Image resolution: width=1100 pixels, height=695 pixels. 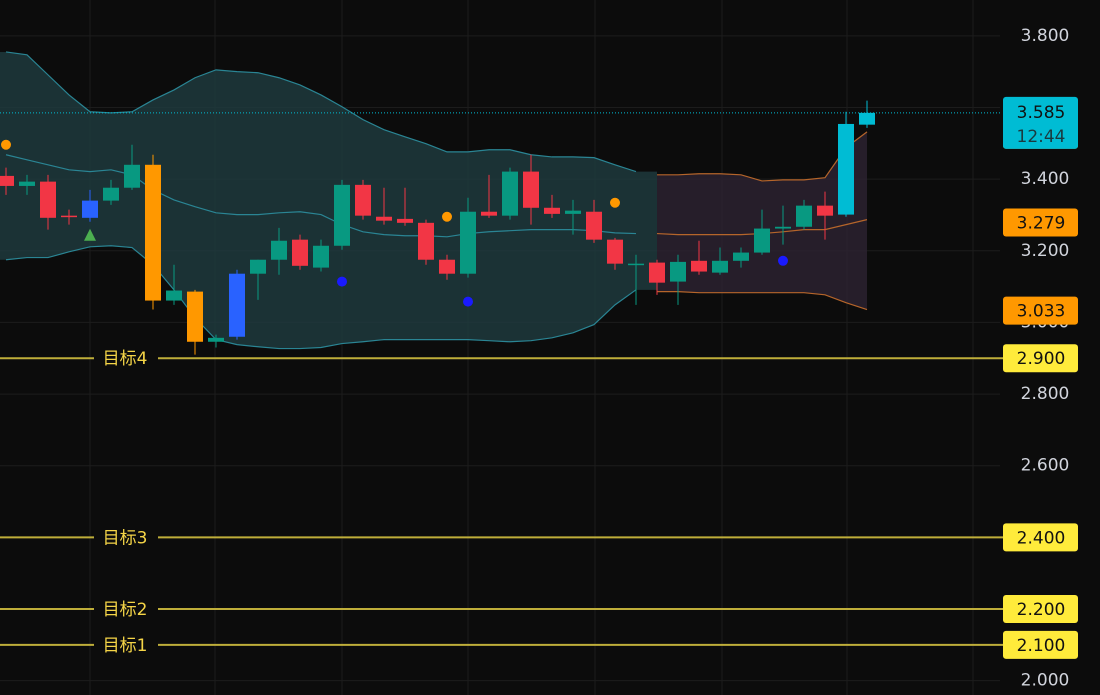 I want to click on y-tick-label: 2.800, so click(x=1045, y=394).